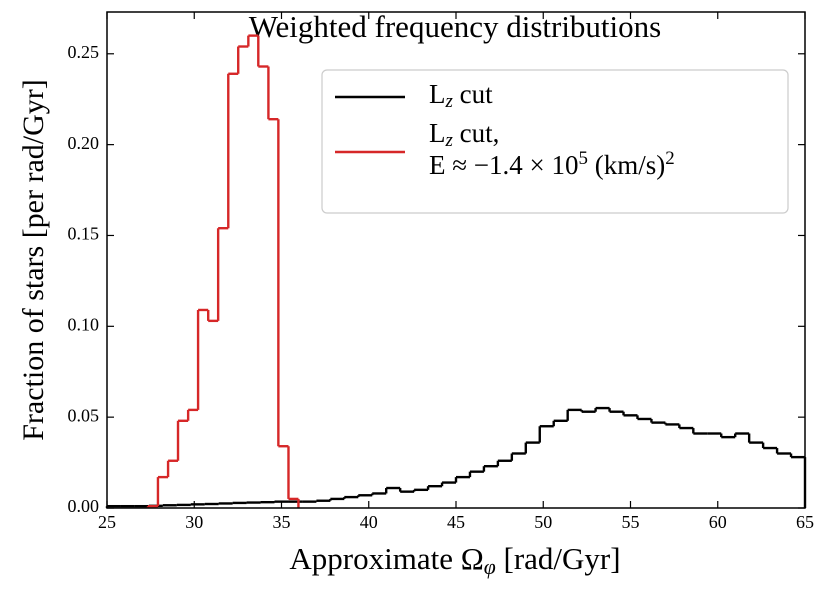 The height and width of the screenshot is (597, 831). What do you see at coordinates (282, 522) in the screenshot?
I see `x-tick-label: 35` at bounding box center [282, 522].